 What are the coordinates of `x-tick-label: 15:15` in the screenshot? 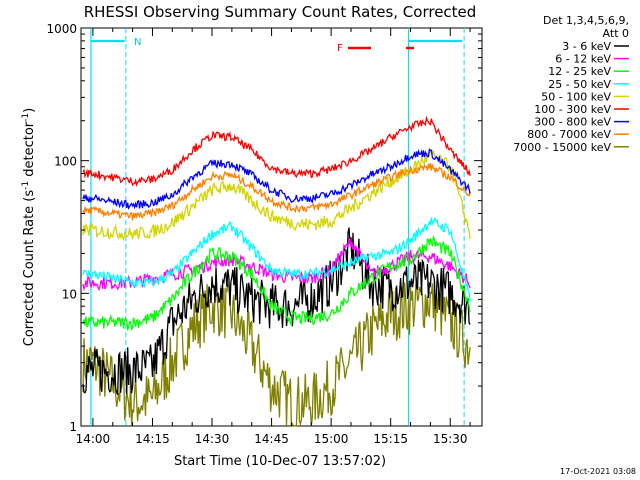 It's located at (390, 439).